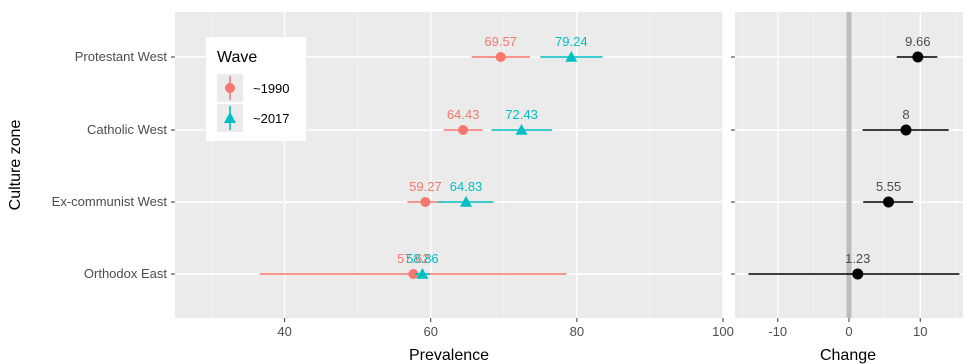 Image resolution: width=967 pixels, height=364 pixels. What do you see at coordinates (425, 186) in the screenshot?
I see `data-label: 59.27` at bounding box center [425, 186].